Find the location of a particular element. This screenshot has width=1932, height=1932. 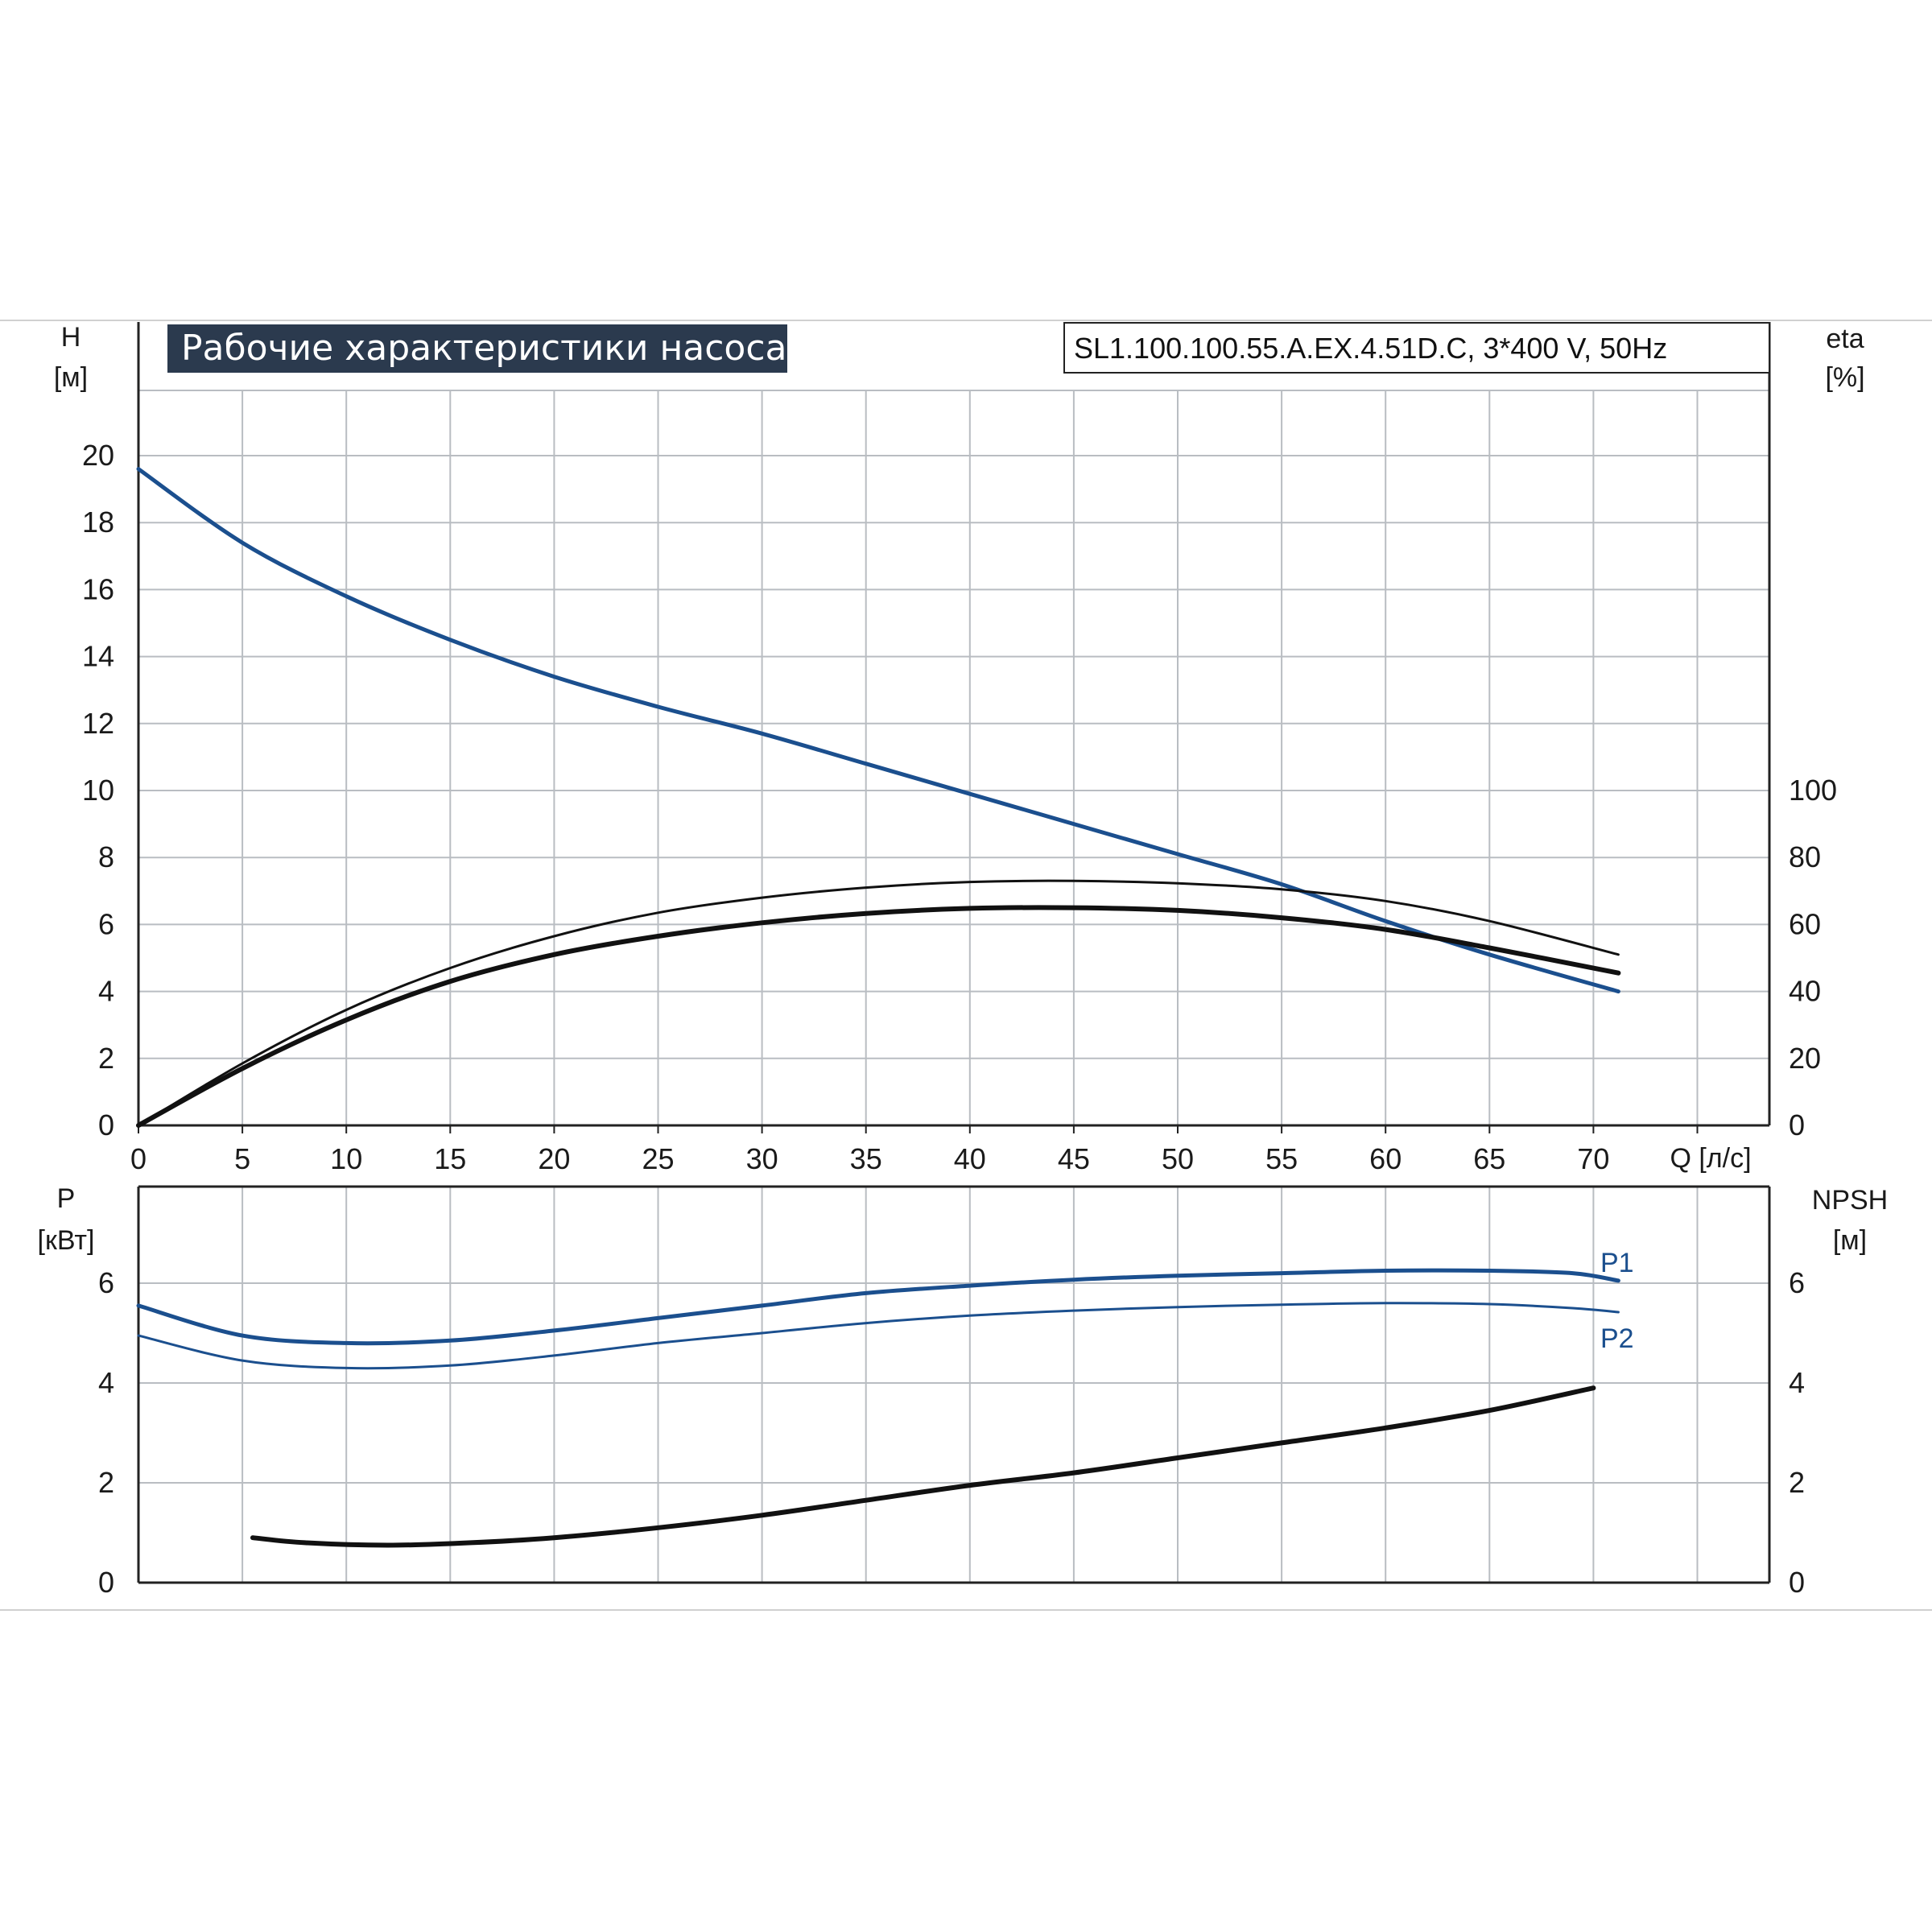

bottom-y-left-tick-label: 0 is located at coordinates (106, 1582).